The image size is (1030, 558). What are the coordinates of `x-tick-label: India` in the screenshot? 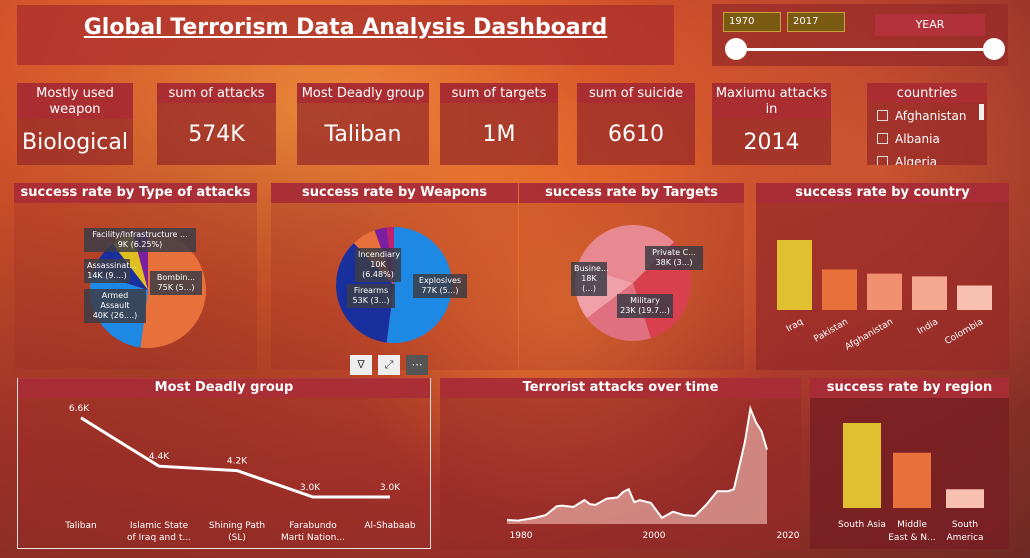 It's located at (928, 327).